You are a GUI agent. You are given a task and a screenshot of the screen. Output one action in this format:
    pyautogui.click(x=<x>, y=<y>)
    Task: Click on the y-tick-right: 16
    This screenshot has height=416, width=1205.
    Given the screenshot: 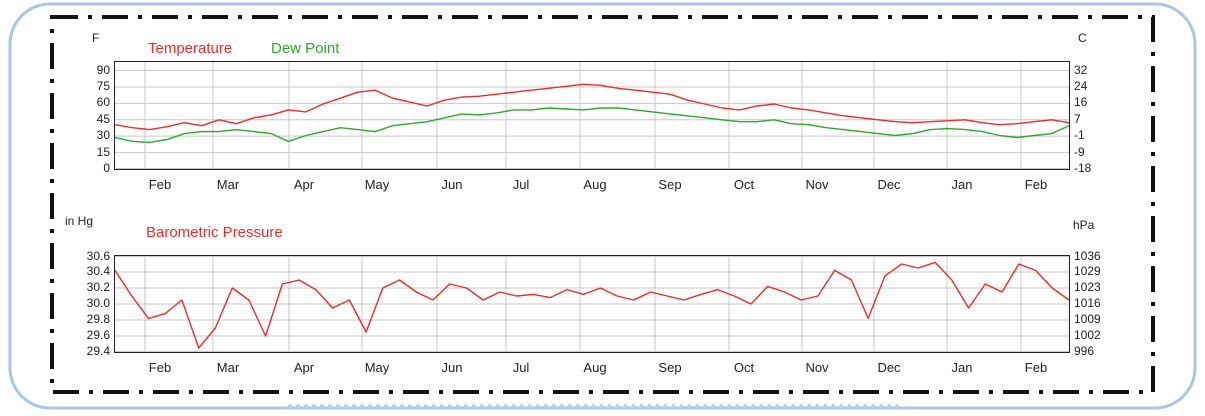 What is the action you would take?
    pyautogui.click(x=1081, y=102)
    